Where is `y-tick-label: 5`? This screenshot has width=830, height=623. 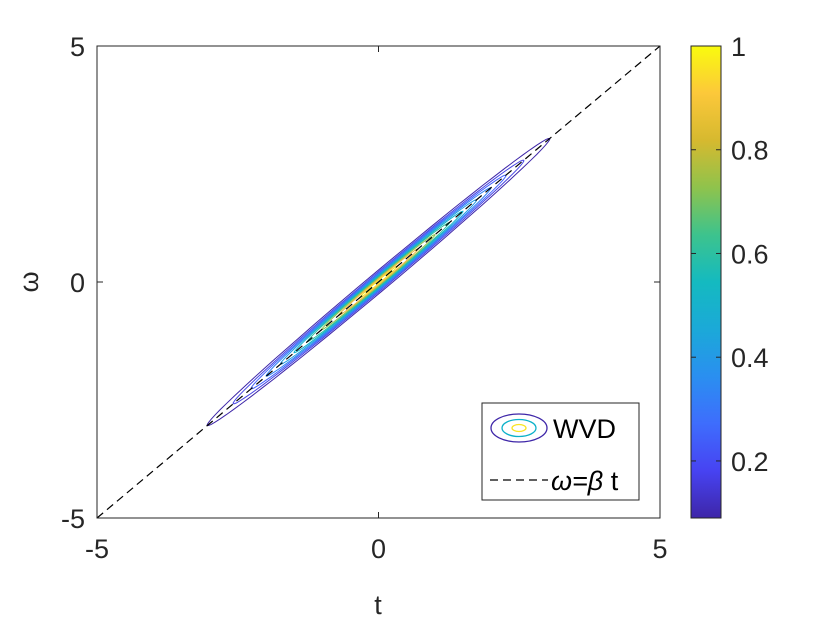
y-tick-label: 5 is located at coordinates (77, 47).